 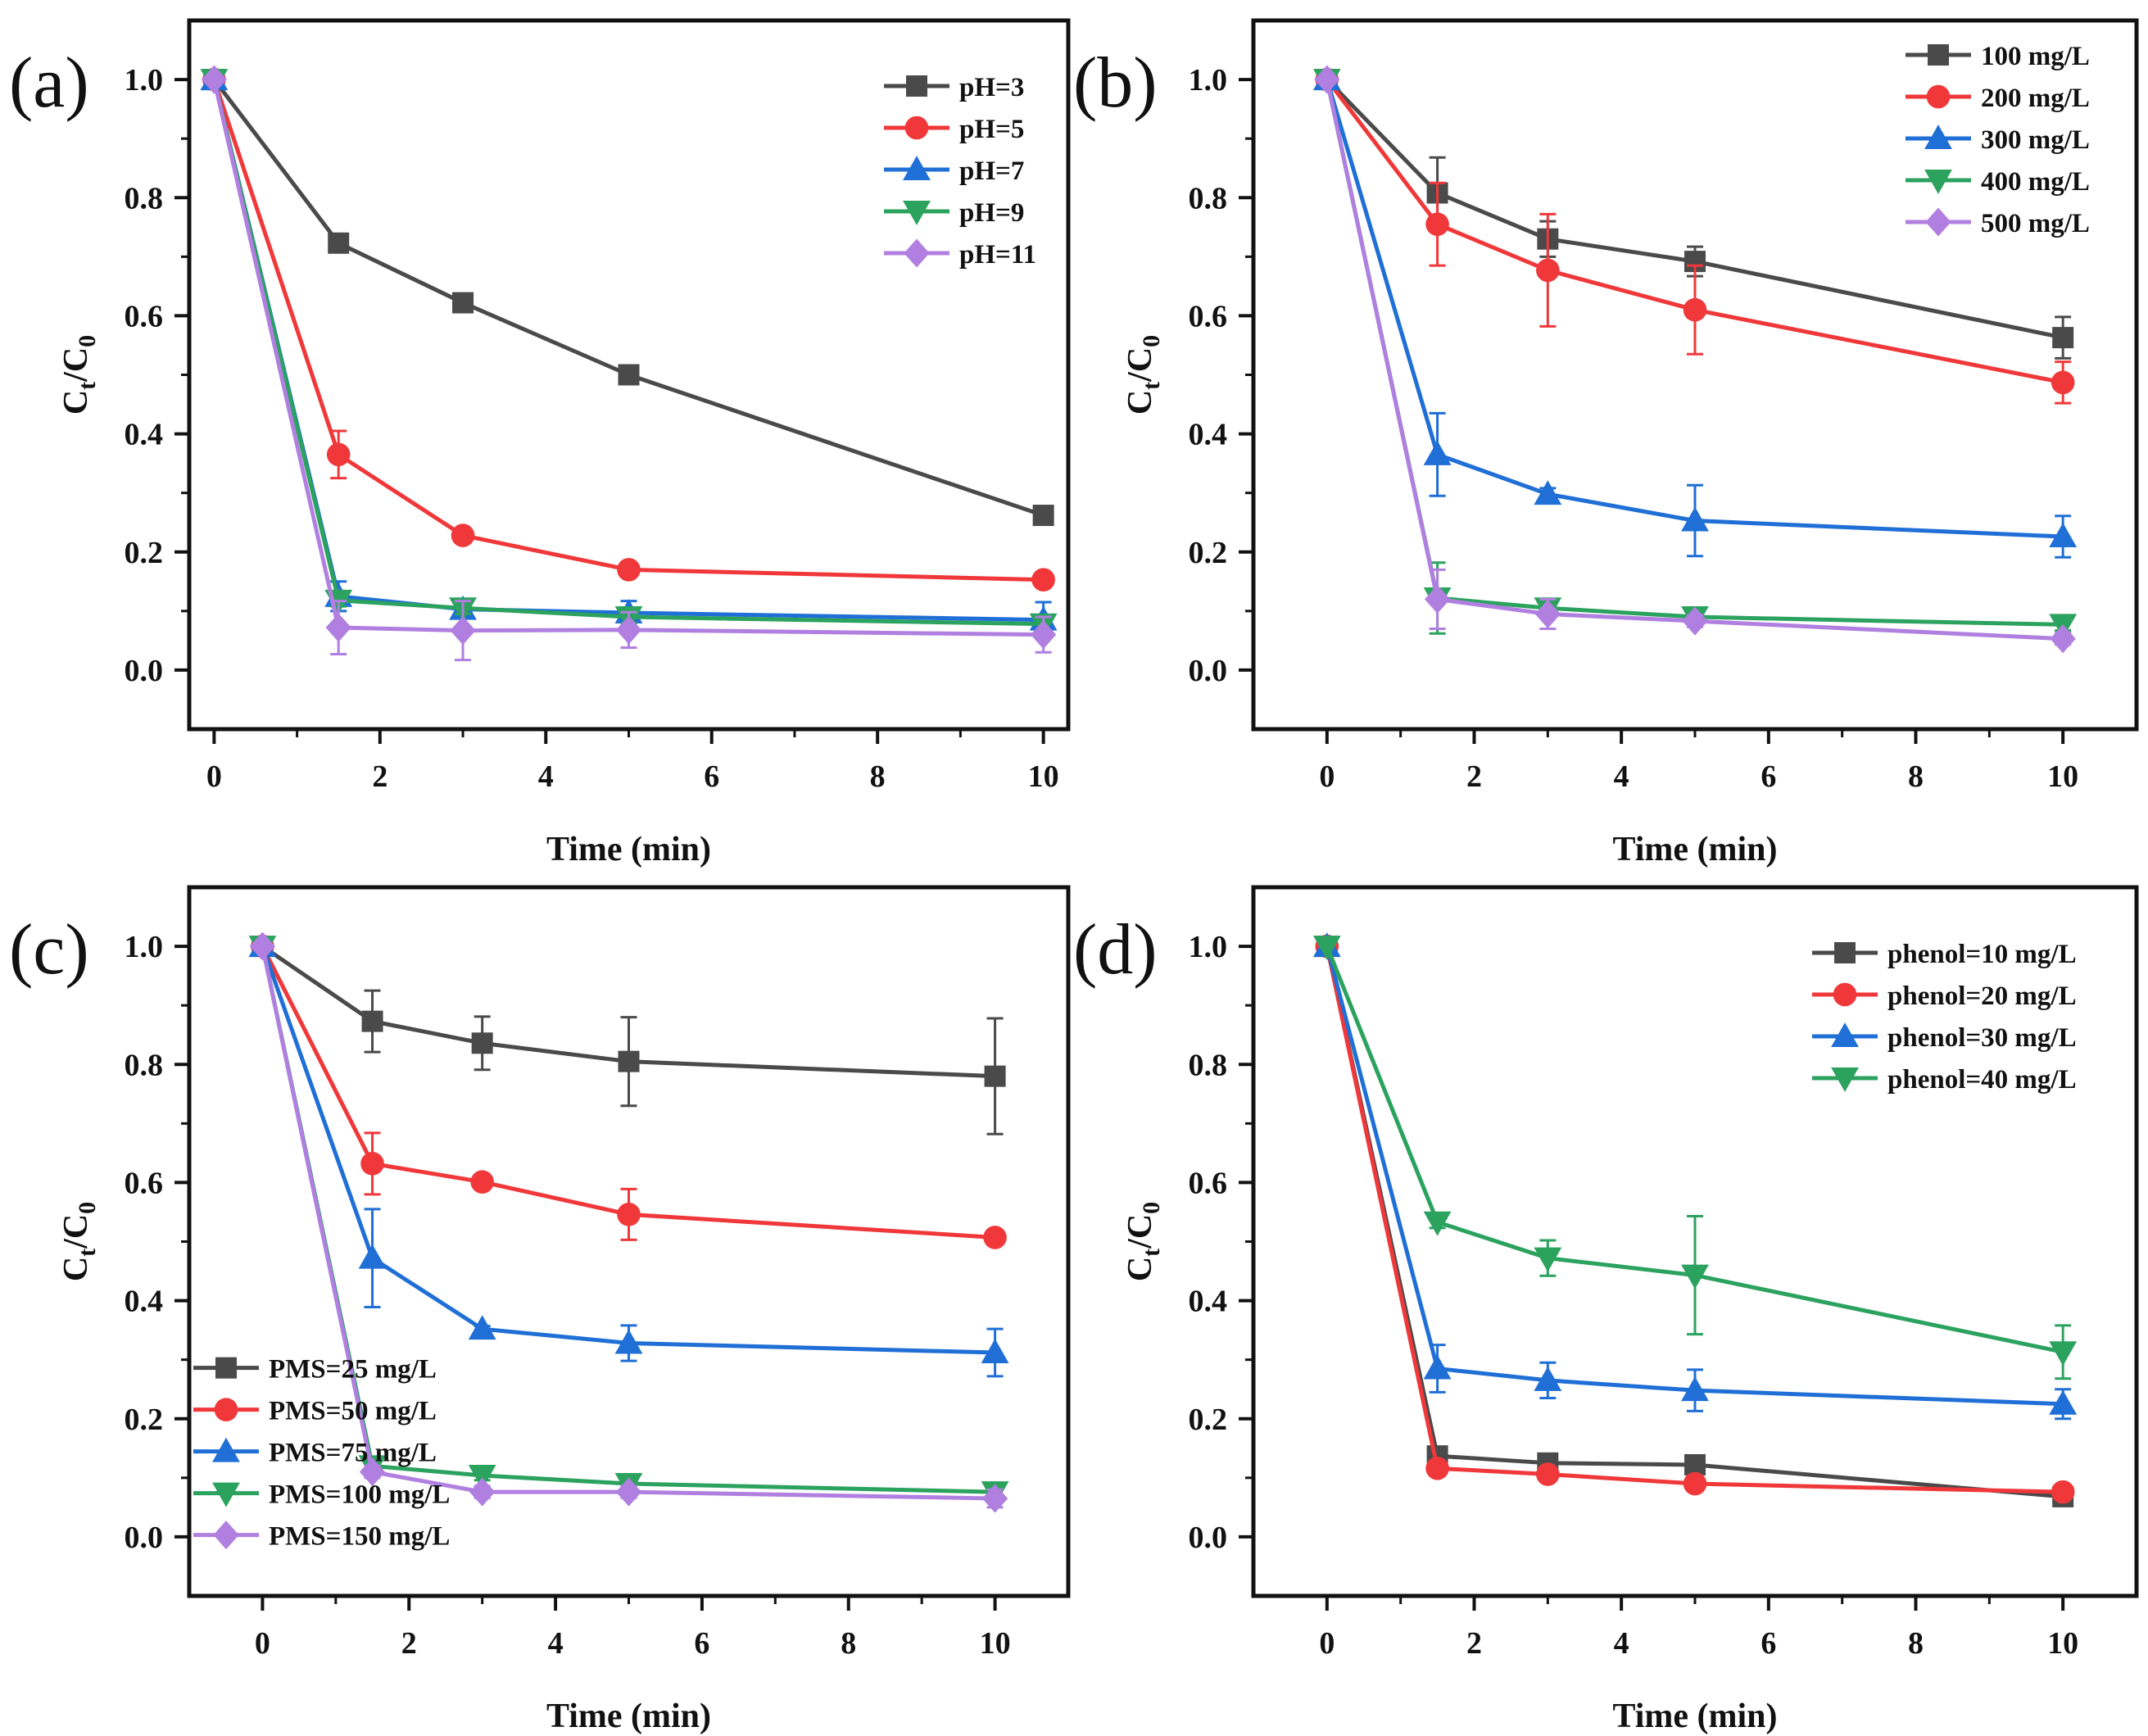 I want to click on legend-label: PMS=25 mg/L, so click(x=353, y=1370).